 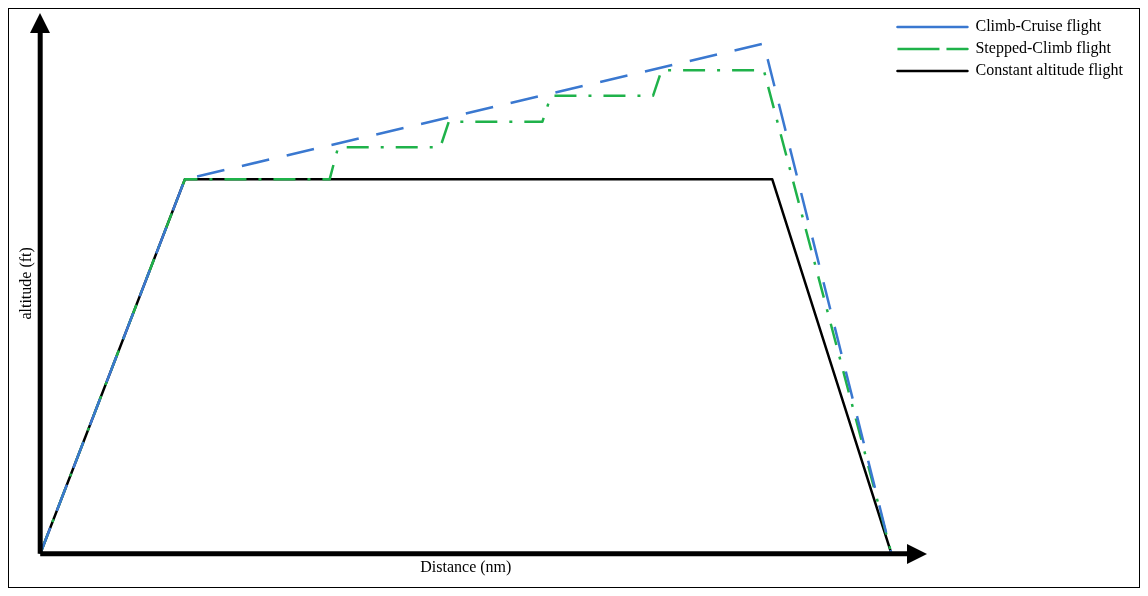 What do you see at coordinates (1049, 70) in the screenshot?
I see `legend-label: Constant altitude flight` at bounding box center [1049, 70].